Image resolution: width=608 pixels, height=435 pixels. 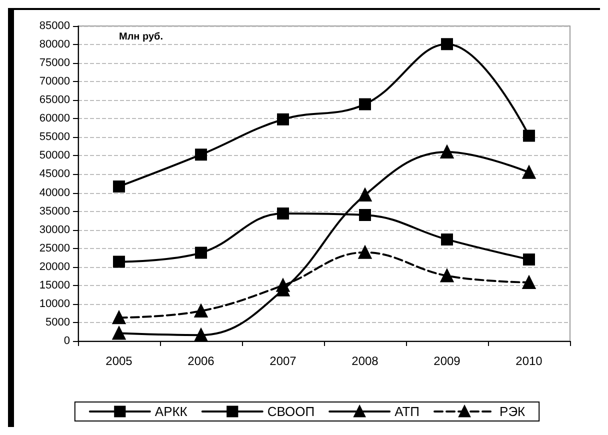 What do you see at coordinates (54, 63) in the screenshot?
I see `y-tick-label: 75000` at bounding box center [54, 63].